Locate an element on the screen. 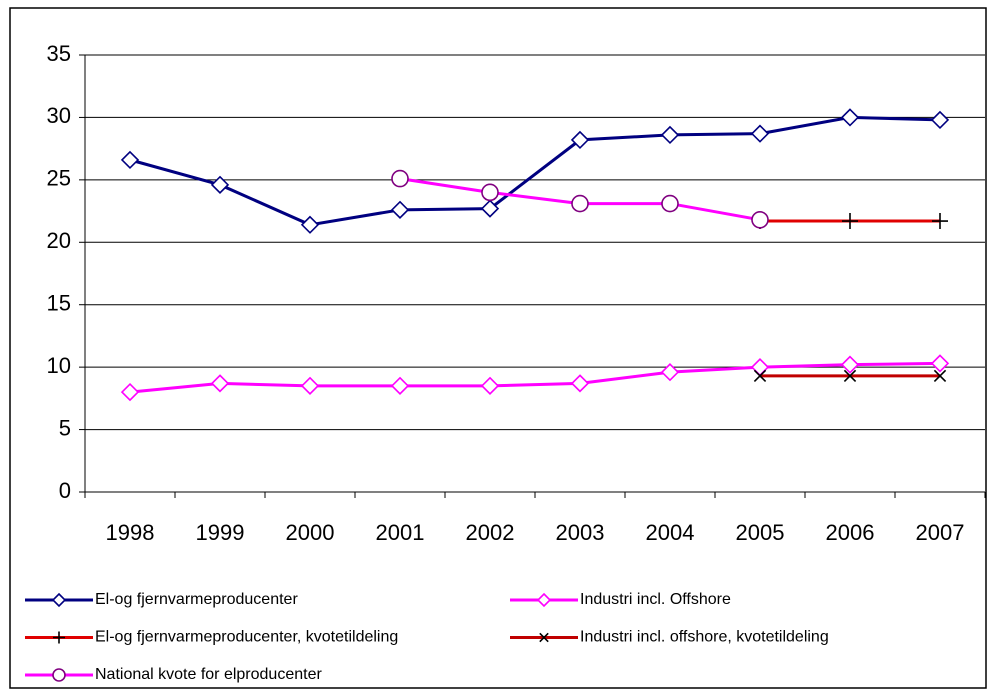  y-tick-label: 20 is located at coordinates (59, 240).